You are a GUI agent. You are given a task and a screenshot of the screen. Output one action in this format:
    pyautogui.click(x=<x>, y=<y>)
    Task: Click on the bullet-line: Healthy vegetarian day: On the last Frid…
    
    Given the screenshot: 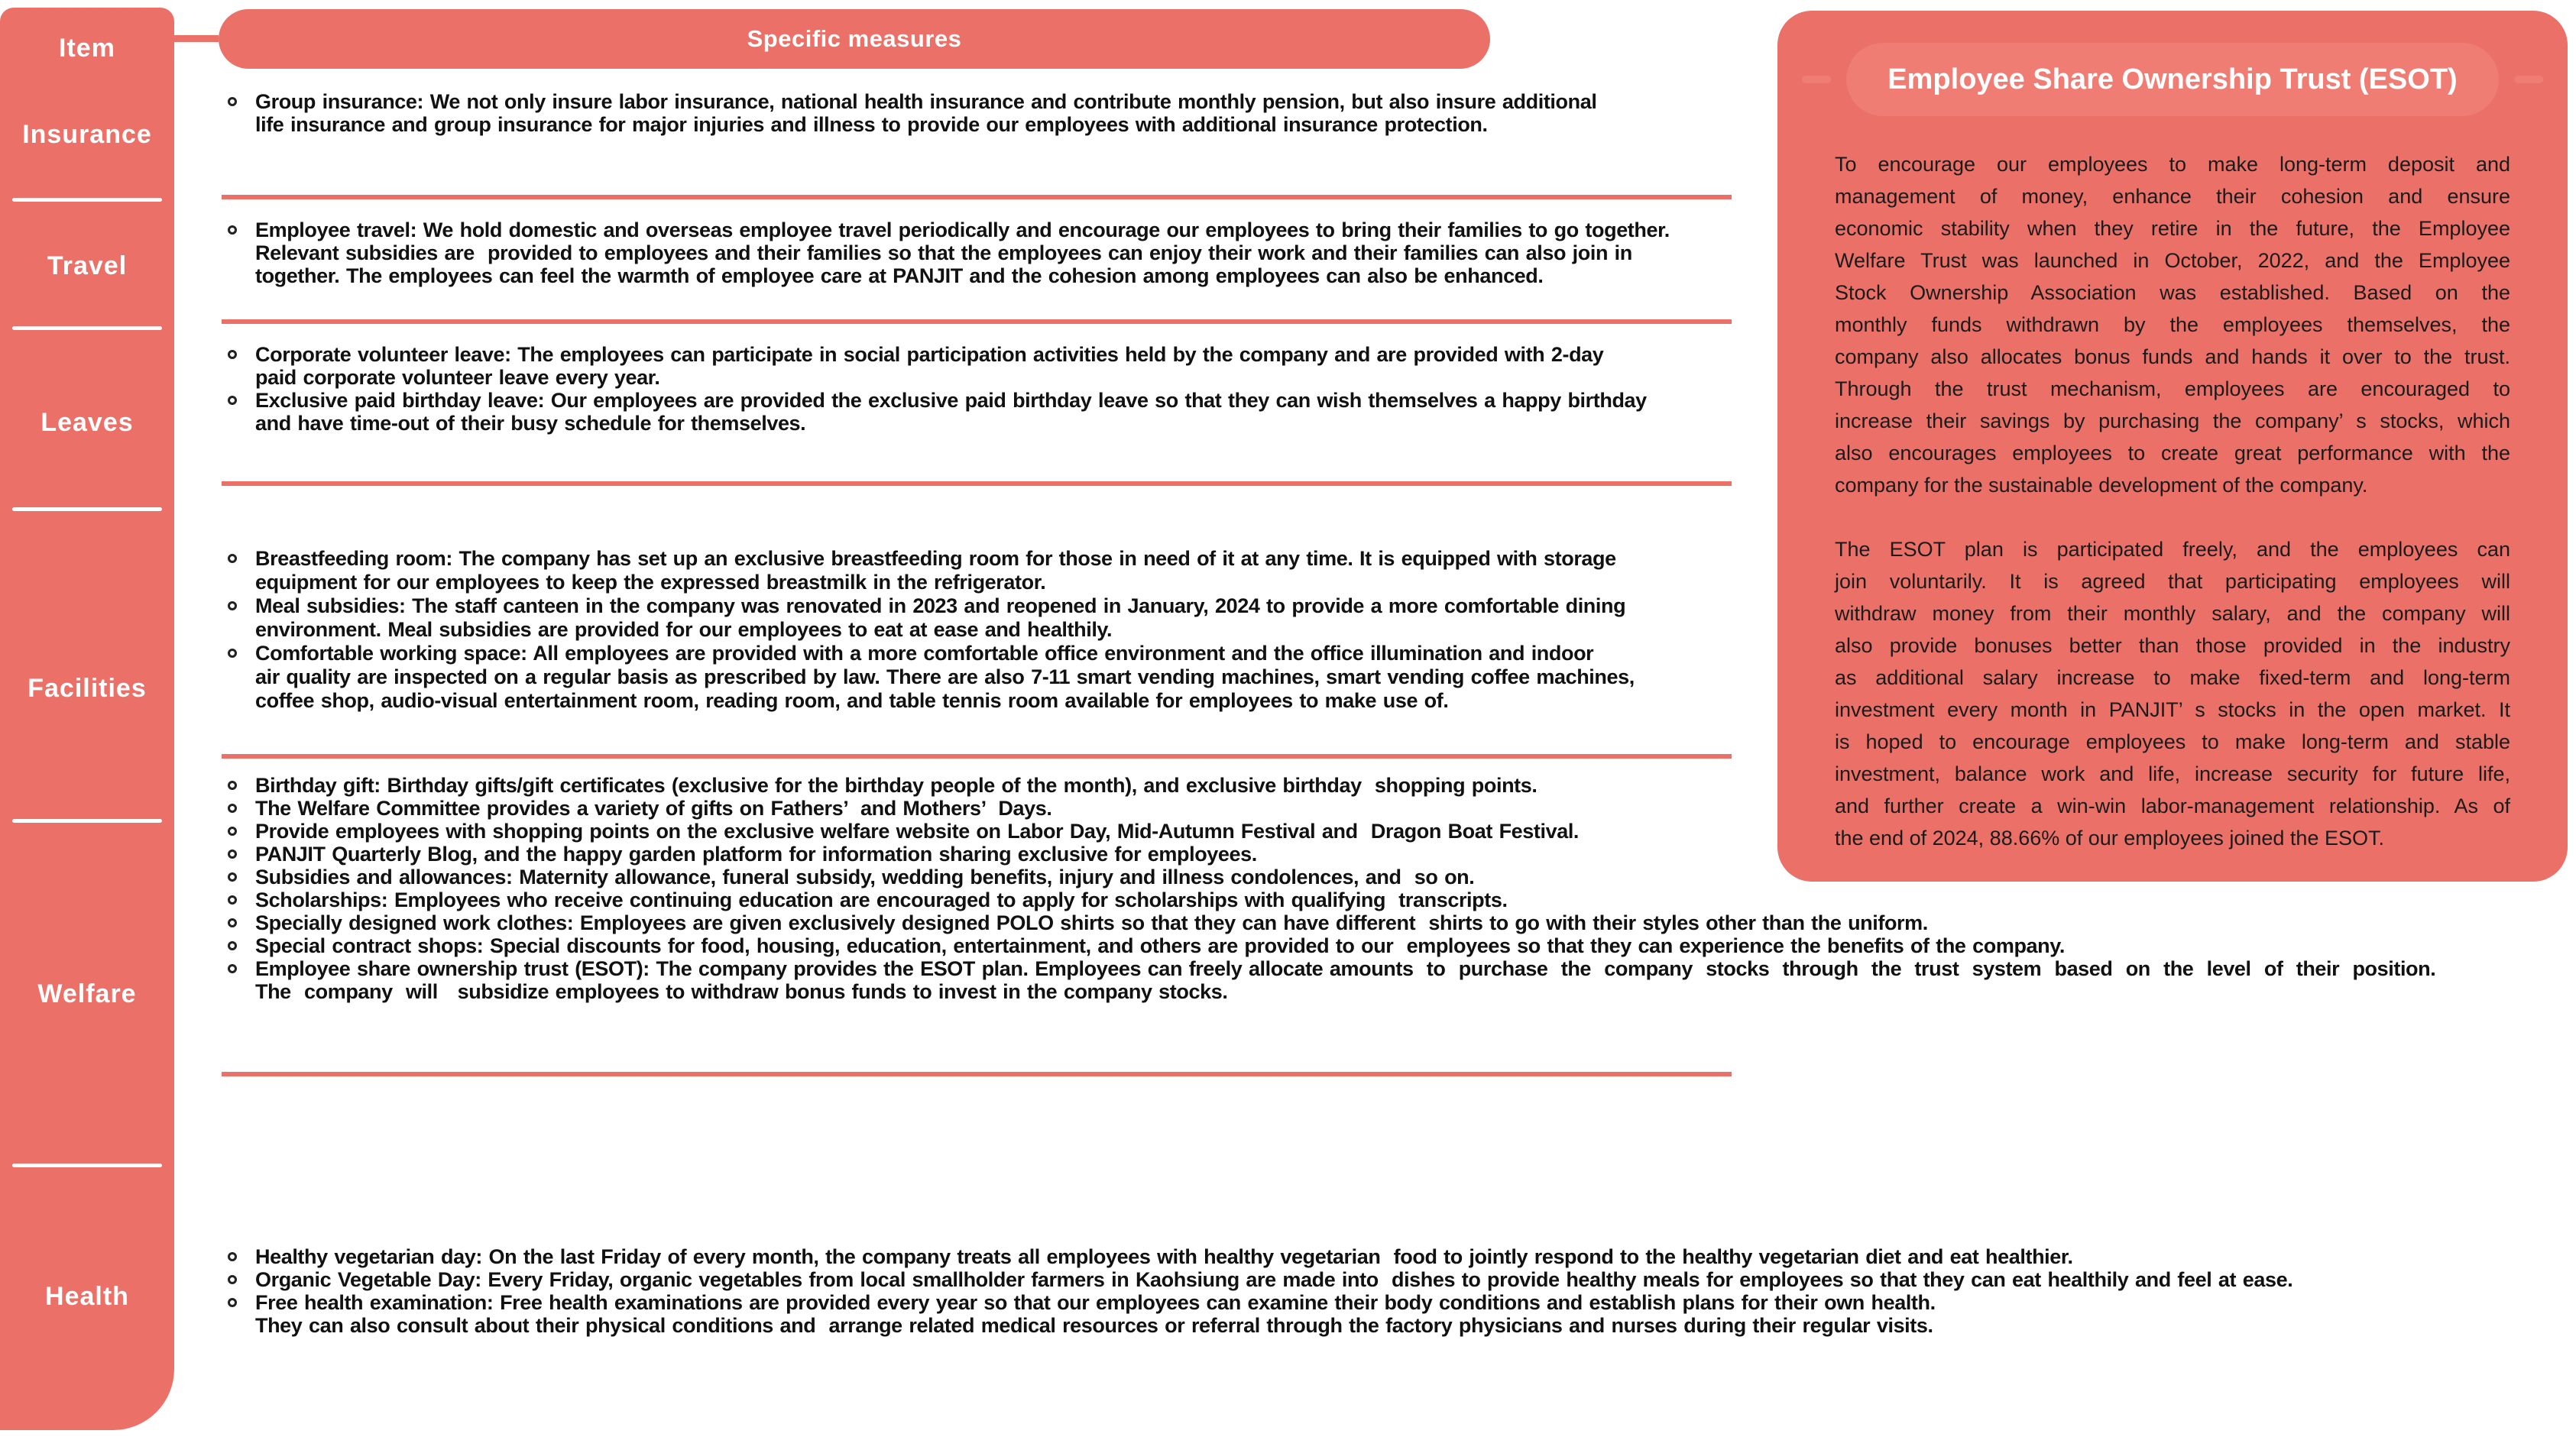 What is the action you would take?
    pyautogui.click(x=1257, y=1256)
    